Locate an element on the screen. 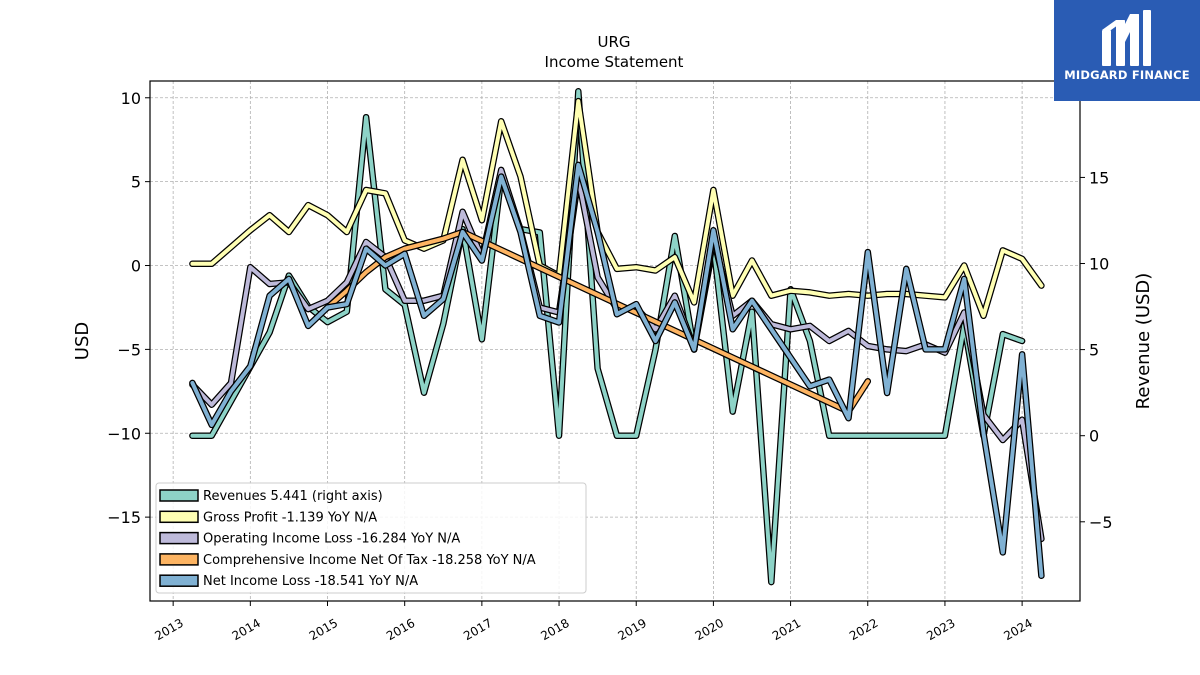 This screenshot has height=675, width=1200. chart-subtitle: Income Statement is located at coordinates (614, 62).